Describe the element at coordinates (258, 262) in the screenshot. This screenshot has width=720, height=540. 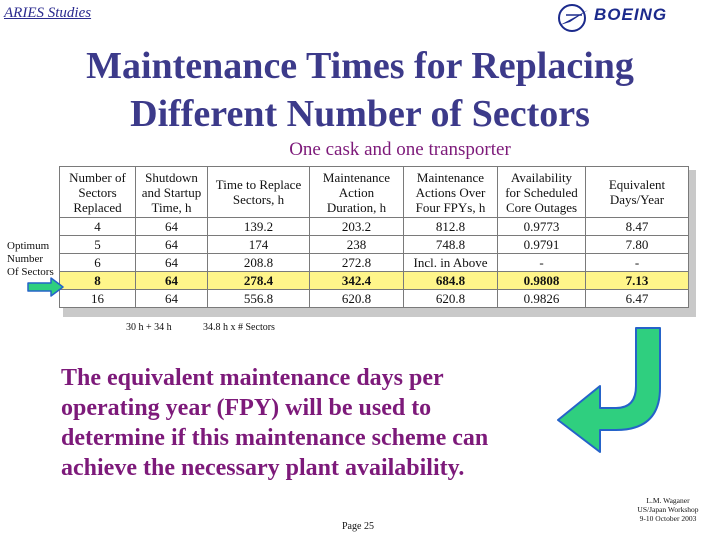
I see `table-cell: 208.8` at that location.